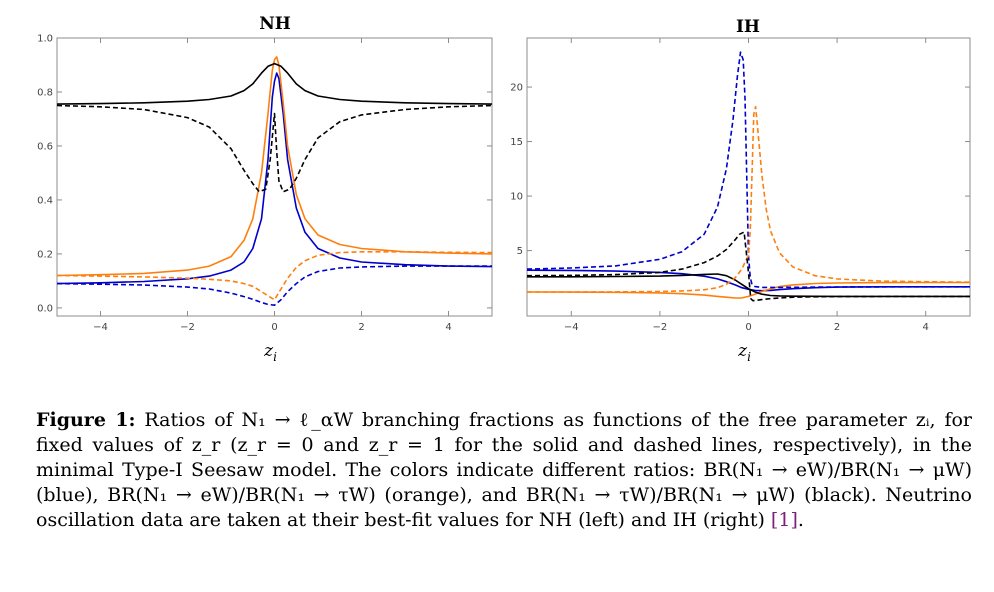 The width and height of the screenshot is (994, 592). Describe the element at coordinates (45, 254) in the screenshot. I see `y-tick-label: 0.2` at that location.